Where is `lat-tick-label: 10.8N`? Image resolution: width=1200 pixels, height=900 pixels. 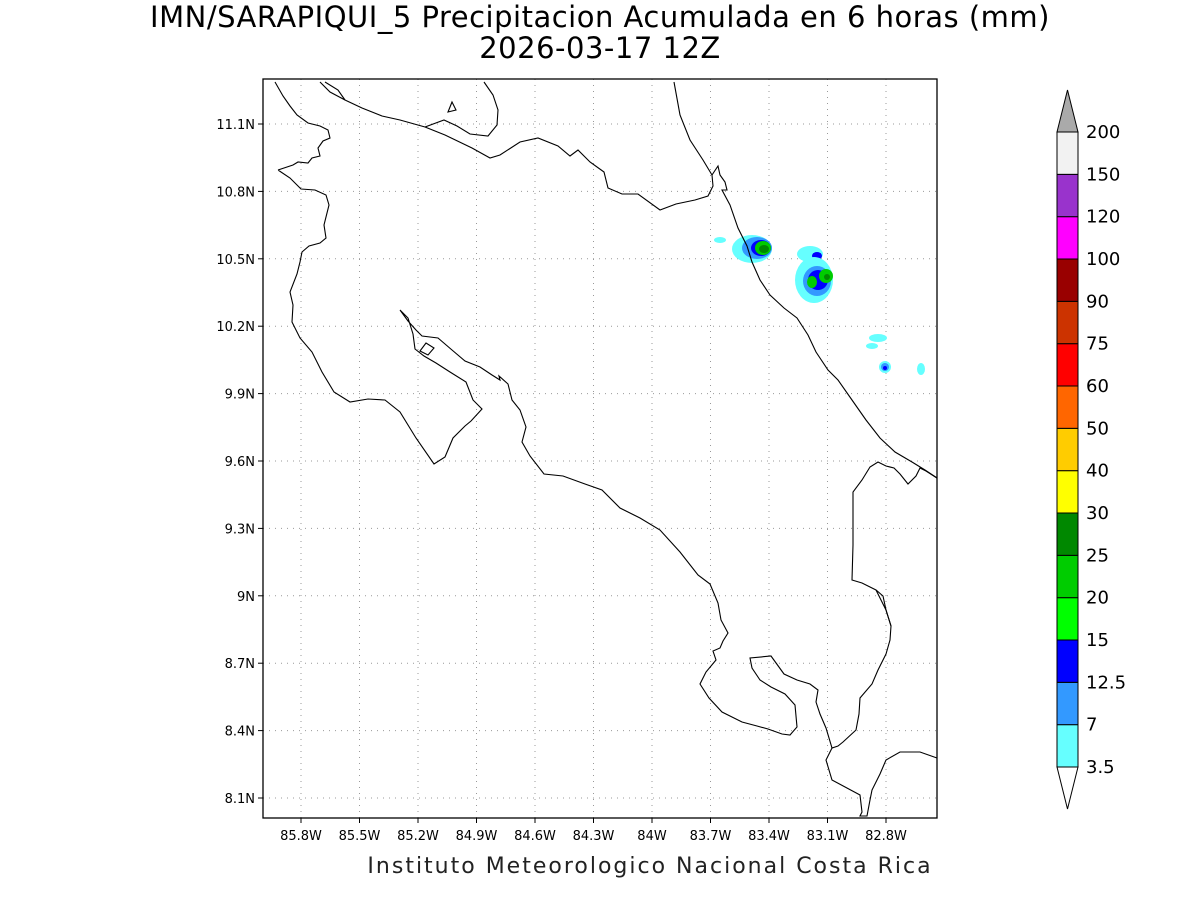
lat-tick-label: 10.8N is located at coordinates (235, 192).